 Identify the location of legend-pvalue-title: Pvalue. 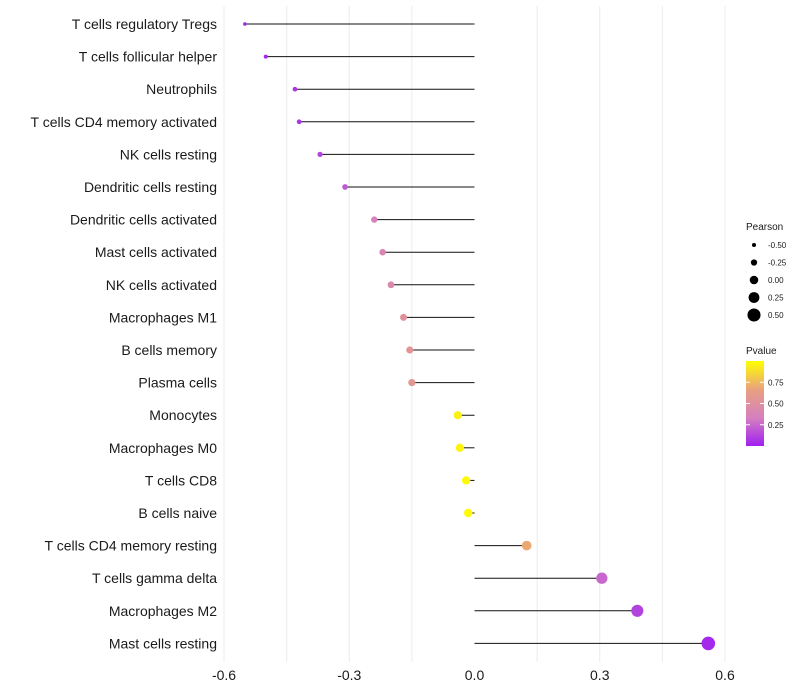
(761, 351).